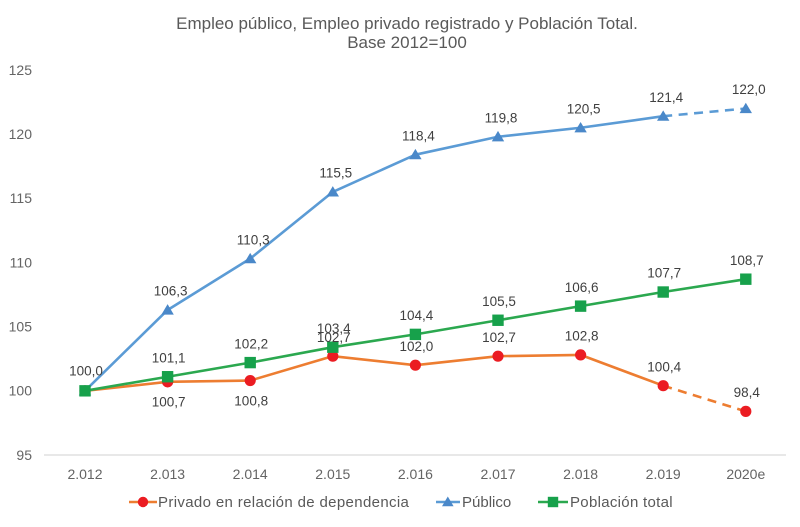 The width and height of the screenshot is (800, 527). I want to click on svg-text: 105, so click(21, 327).